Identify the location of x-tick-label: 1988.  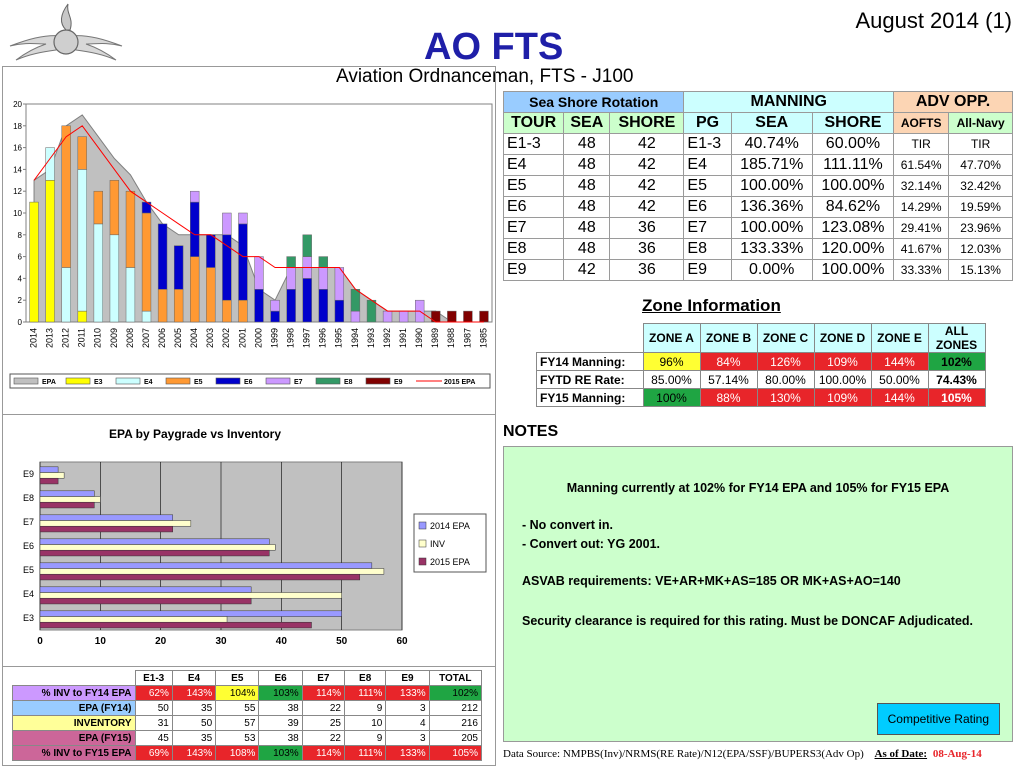
(451, 338).